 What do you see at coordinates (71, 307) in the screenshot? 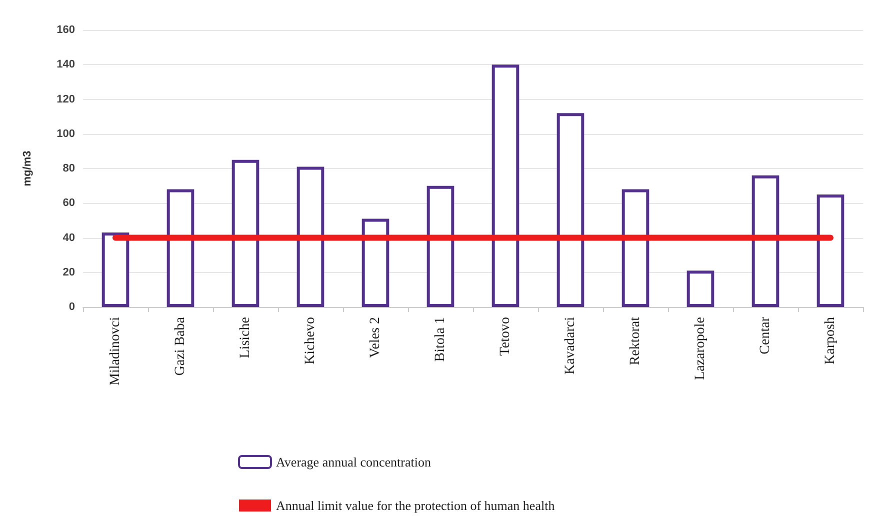
I see `y-tick-label: 0` at bounding box center [71, 307].